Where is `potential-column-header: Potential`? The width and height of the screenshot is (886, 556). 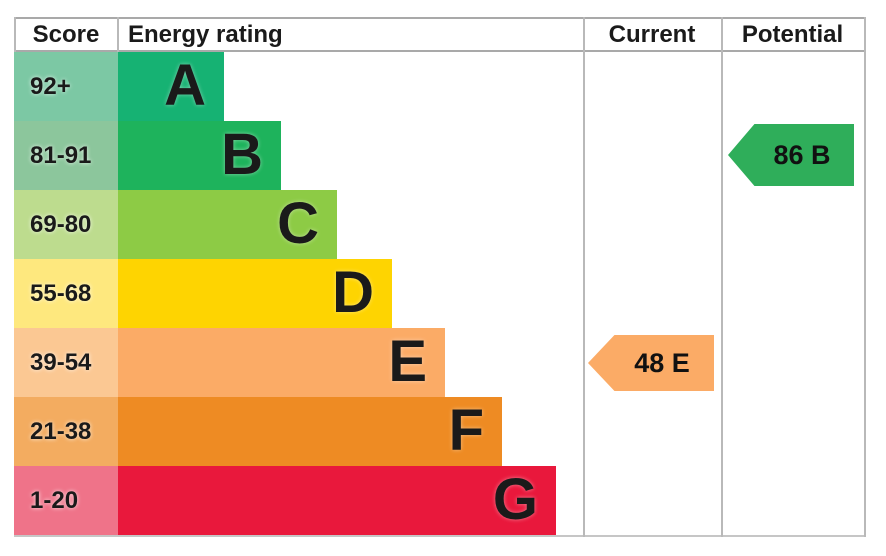
potential-column-header: Potential is located at coordinates (792, 34).